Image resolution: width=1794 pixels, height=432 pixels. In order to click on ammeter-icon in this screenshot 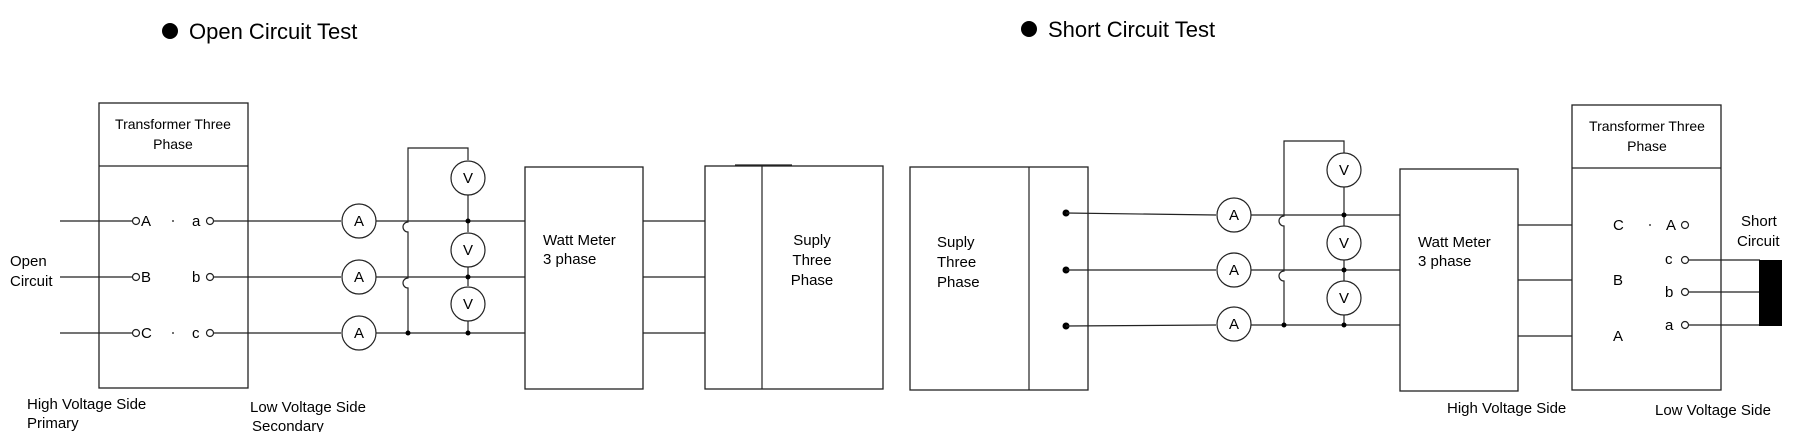, I will do `click(1234, 324)`.